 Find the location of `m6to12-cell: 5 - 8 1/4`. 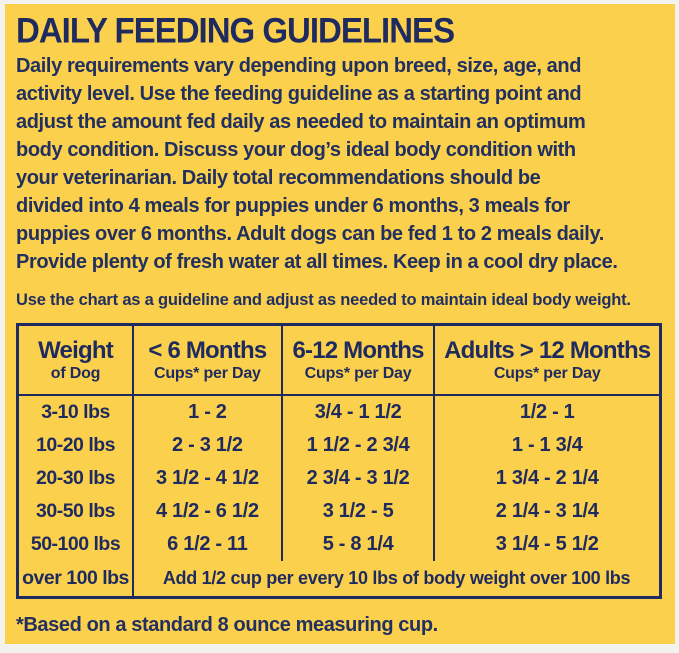

m6to12-cell: 5 - 8 1/4 is located at coordinates (357, 544).